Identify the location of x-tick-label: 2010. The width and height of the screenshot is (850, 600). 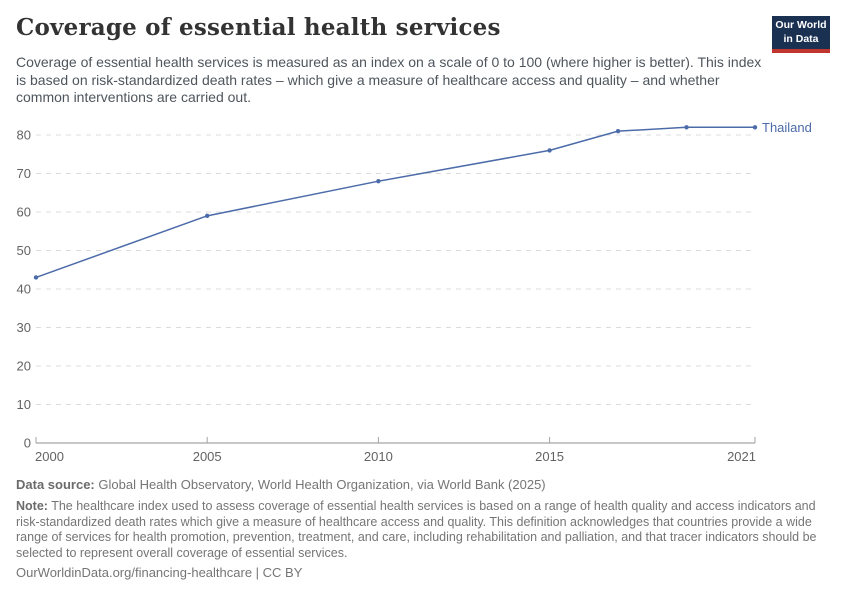
(378, 456).